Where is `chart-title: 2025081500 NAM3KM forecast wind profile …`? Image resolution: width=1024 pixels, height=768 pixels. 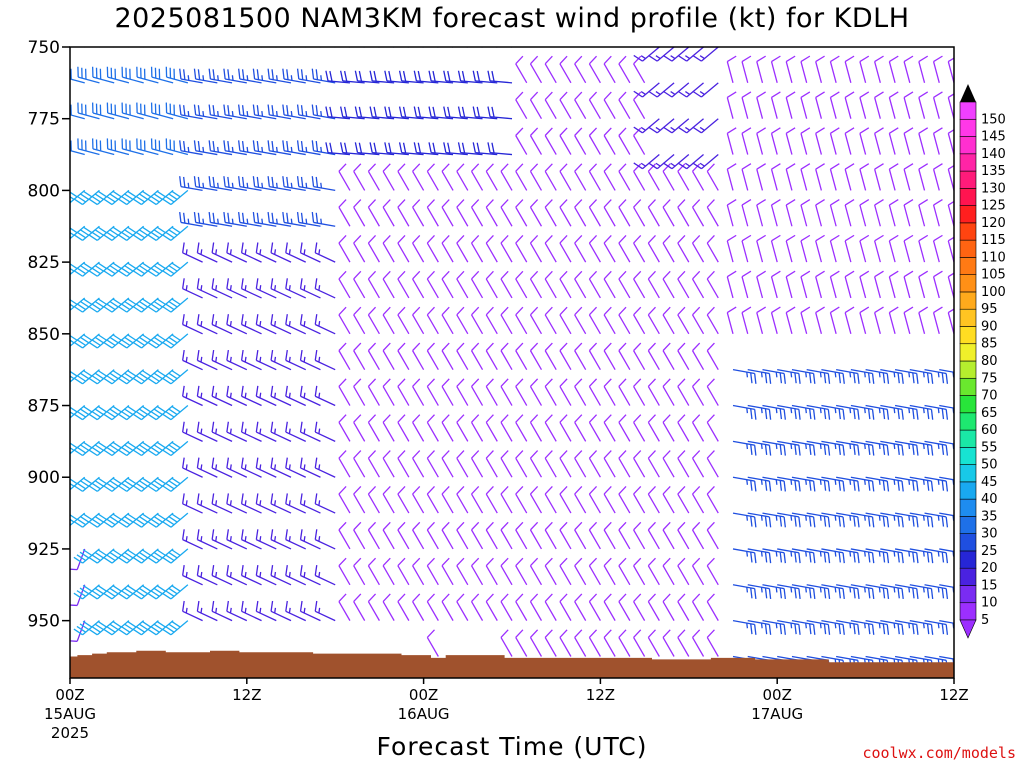
chart-title: 2025081500 NAM3KM forecast wind profile … is located at coordinates (512, 18).